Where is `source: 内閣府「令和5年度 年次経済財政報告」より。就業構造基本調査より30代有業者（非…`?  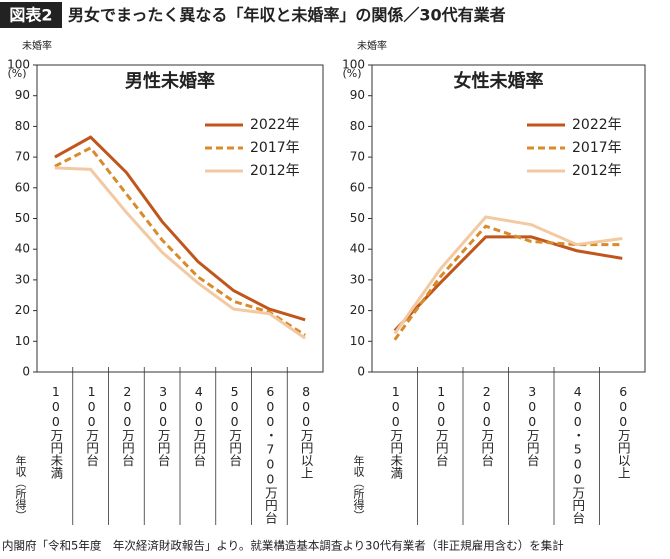
source: 内閣府「令和5年度 年次経済財政報告」より。就業構造基本調査より30代有業者（非… is located at coordinates (283, 546).